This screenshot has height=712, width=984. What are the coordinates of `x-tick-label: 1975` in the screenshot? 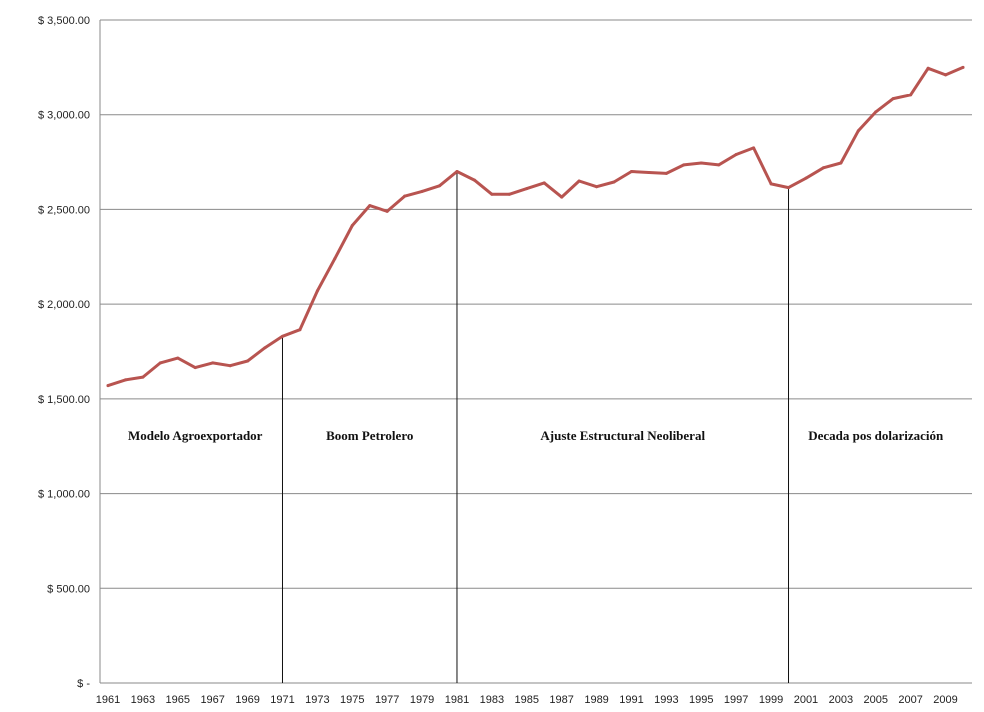 It's located at (352, 700).